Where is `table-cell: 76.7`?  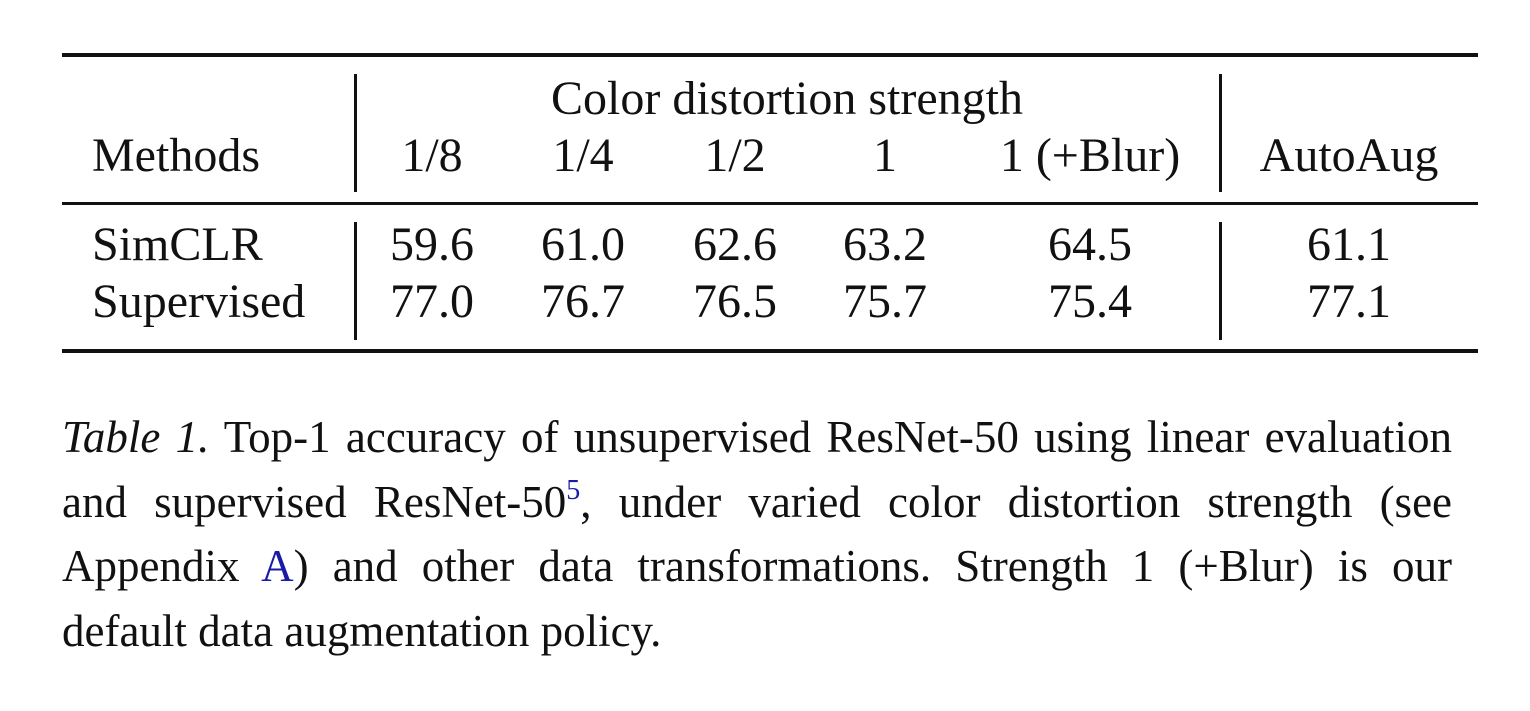
table-cell: 76.7 is located at coordinates (583, 301).